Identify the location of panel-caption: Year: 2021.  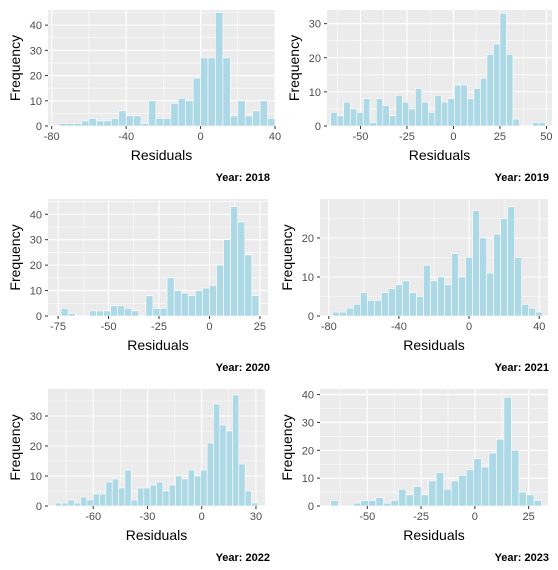
(522, 368).